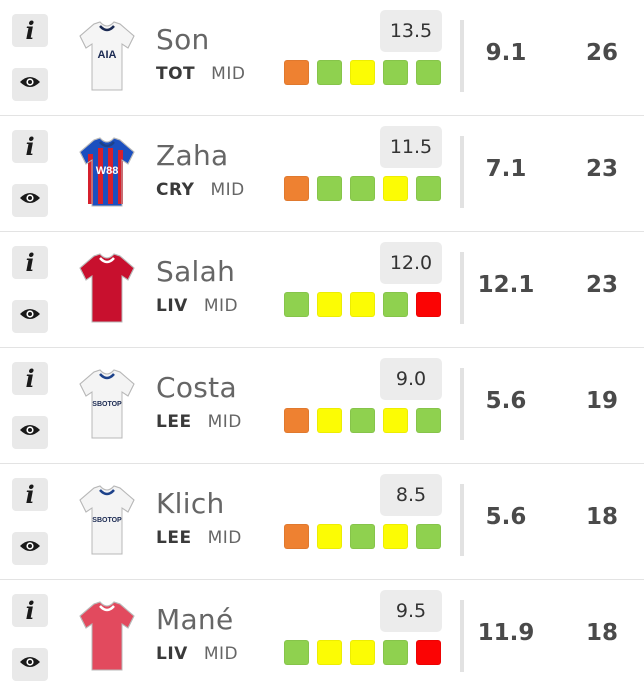 The image size is (644, 696). I want to click on player-name: Zaha, so click(192, 155).